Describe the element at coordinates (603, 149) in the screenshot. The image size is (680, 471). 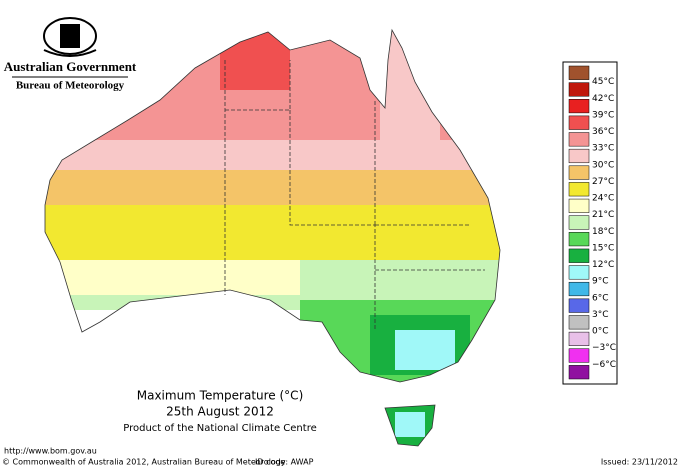
I see `legend-label: 33°C` at that location.